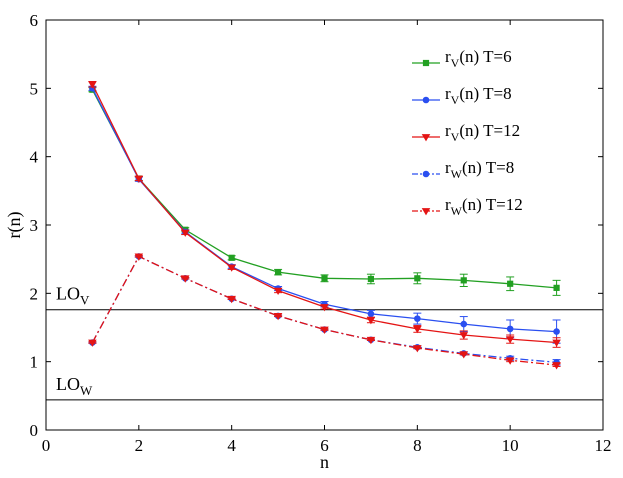 The height and width of the screenshot is (478, 623). I want to click on y-tick-label: 6, so click(34, 20).